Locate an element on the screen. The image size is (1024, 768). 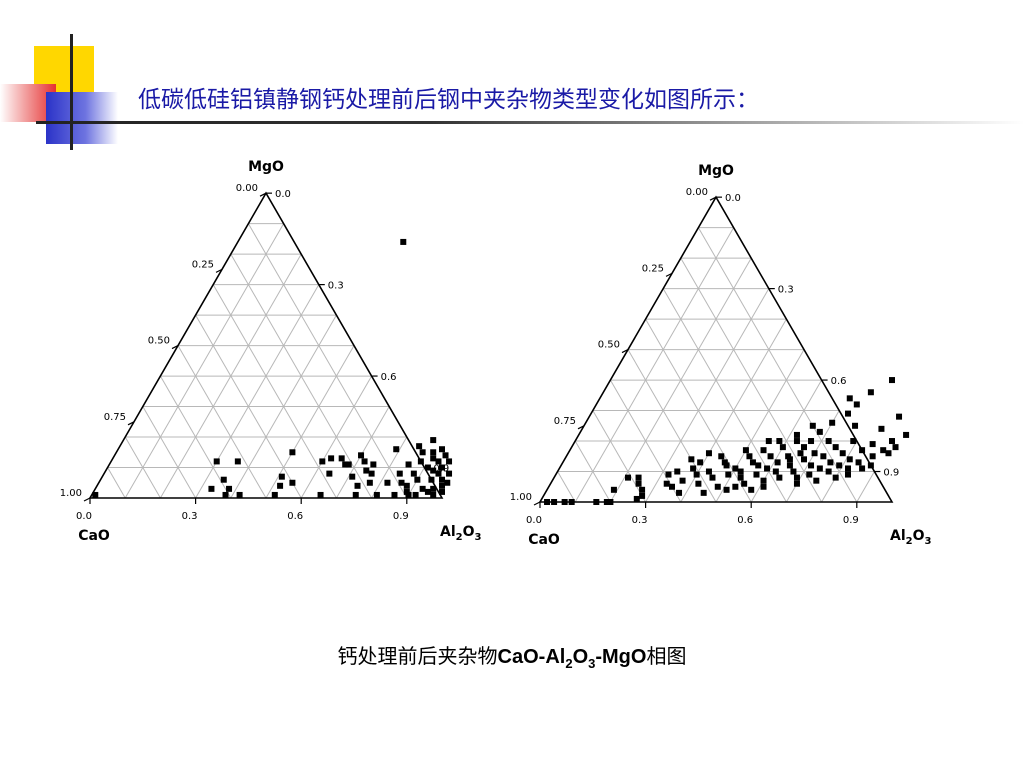
vertex-label-cao: CaO is located at coordinates (94, 536).